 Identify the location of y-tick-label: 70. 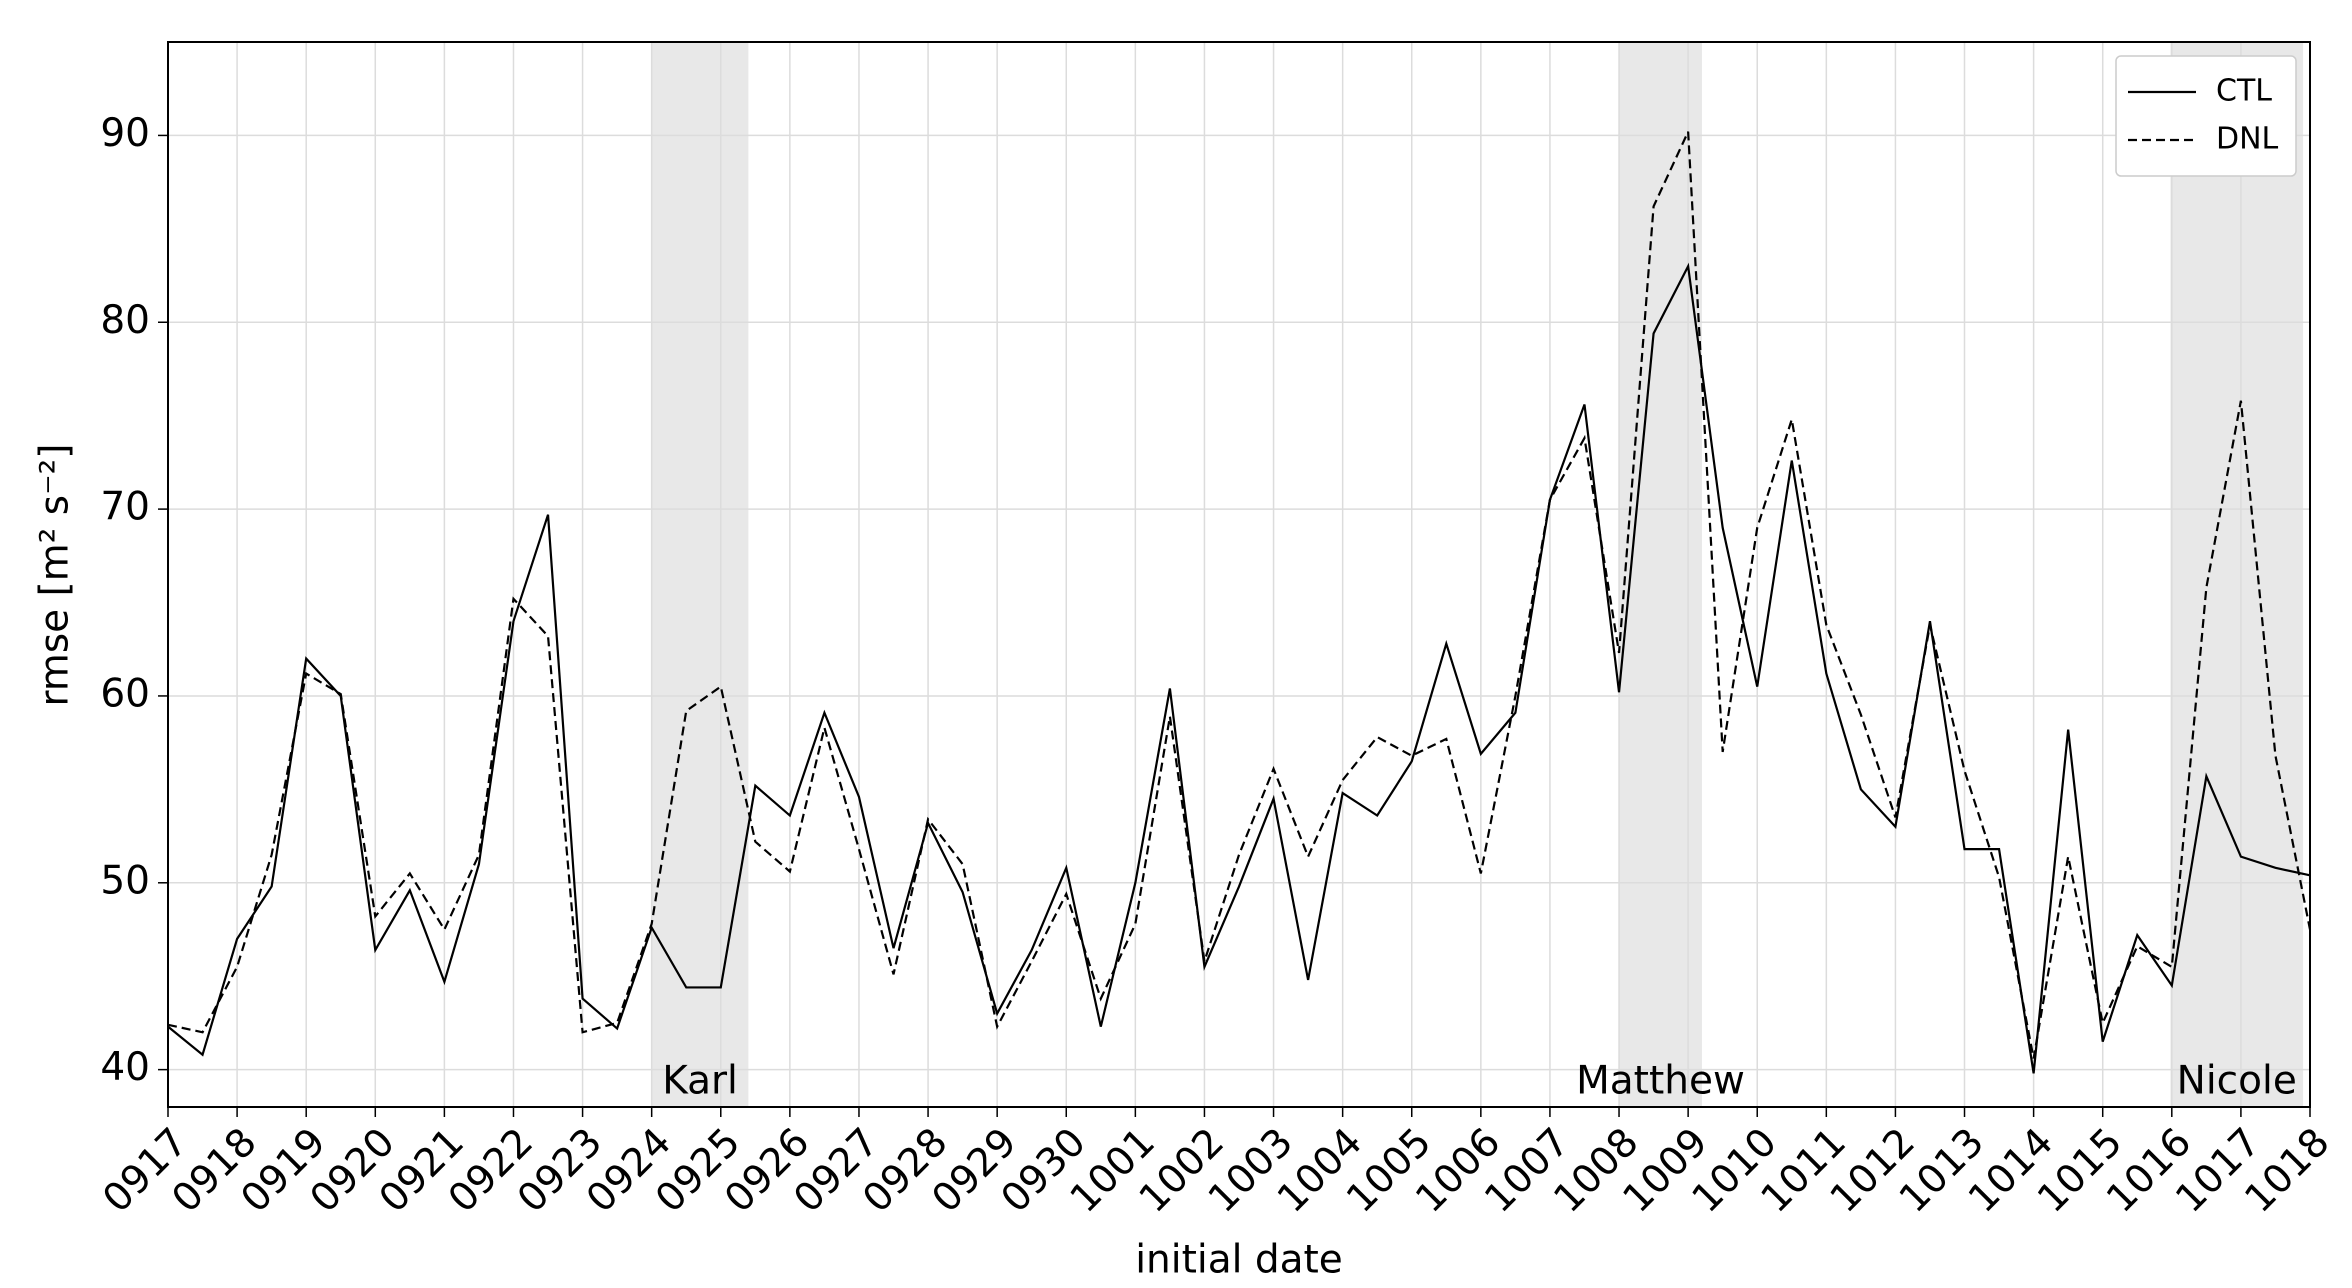
(125, 507).